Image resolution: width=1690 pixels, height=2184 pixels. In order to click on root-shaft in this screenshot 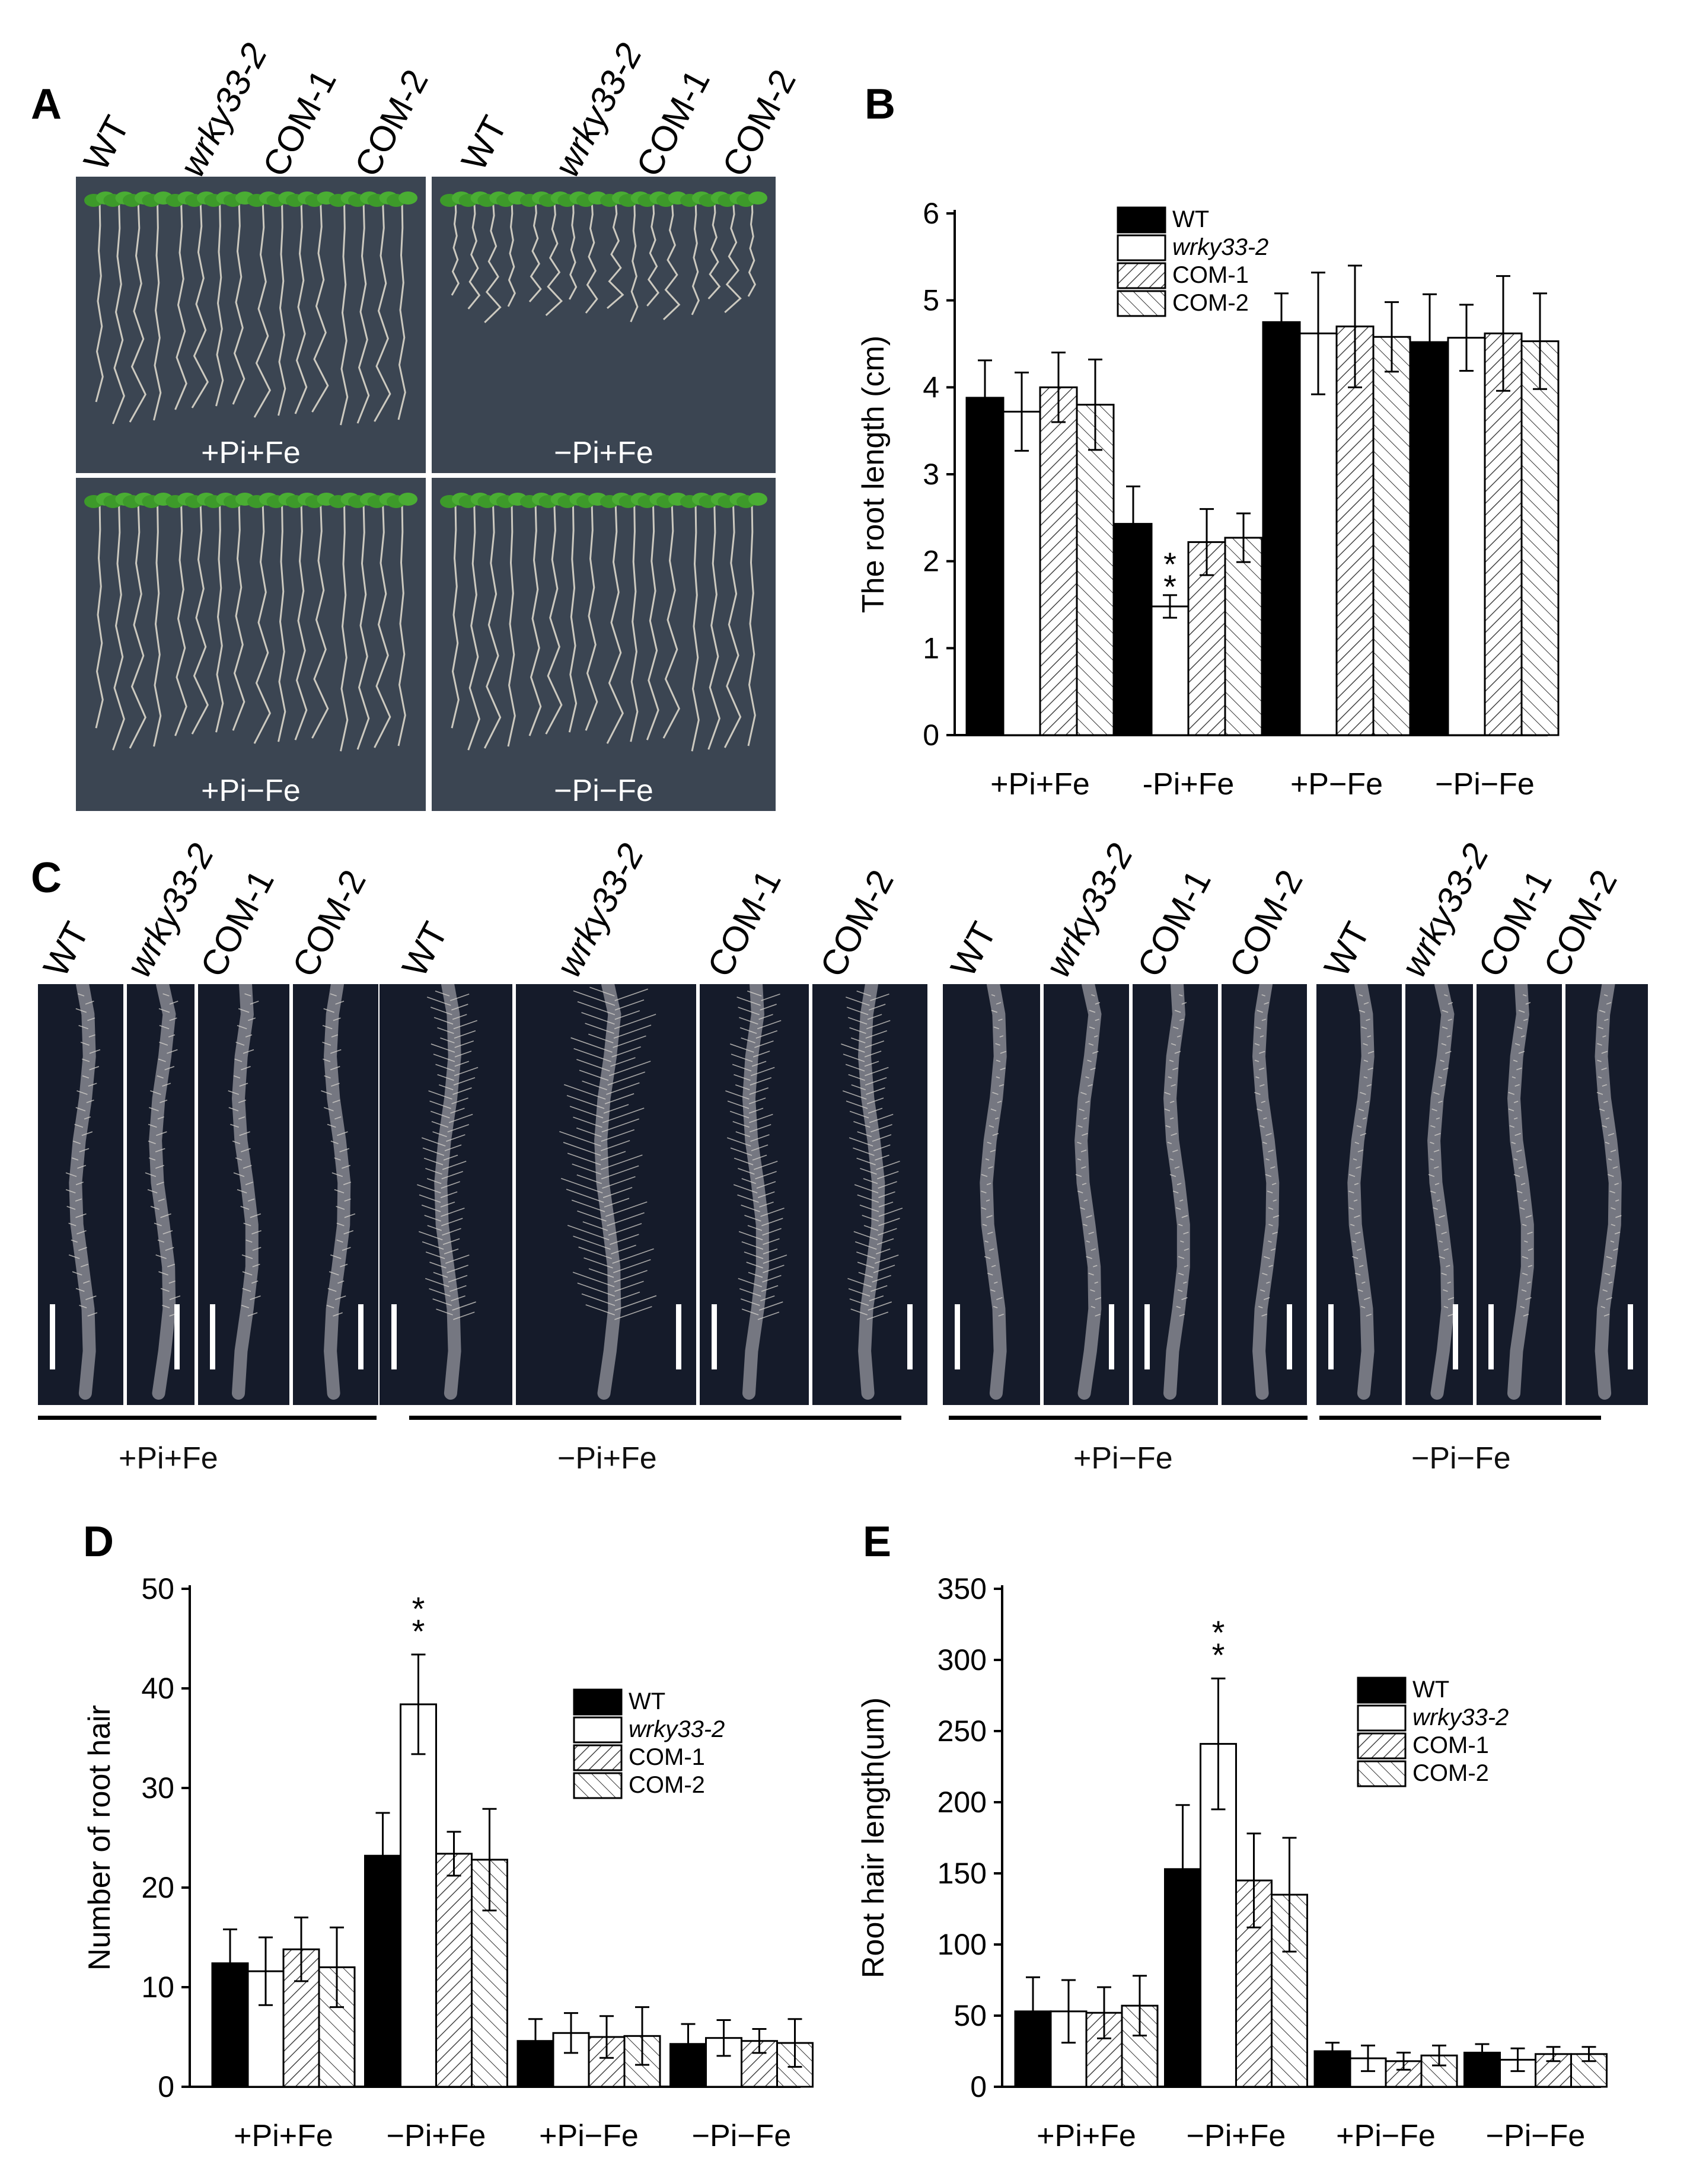, I will do `click(1608, 1192)`.